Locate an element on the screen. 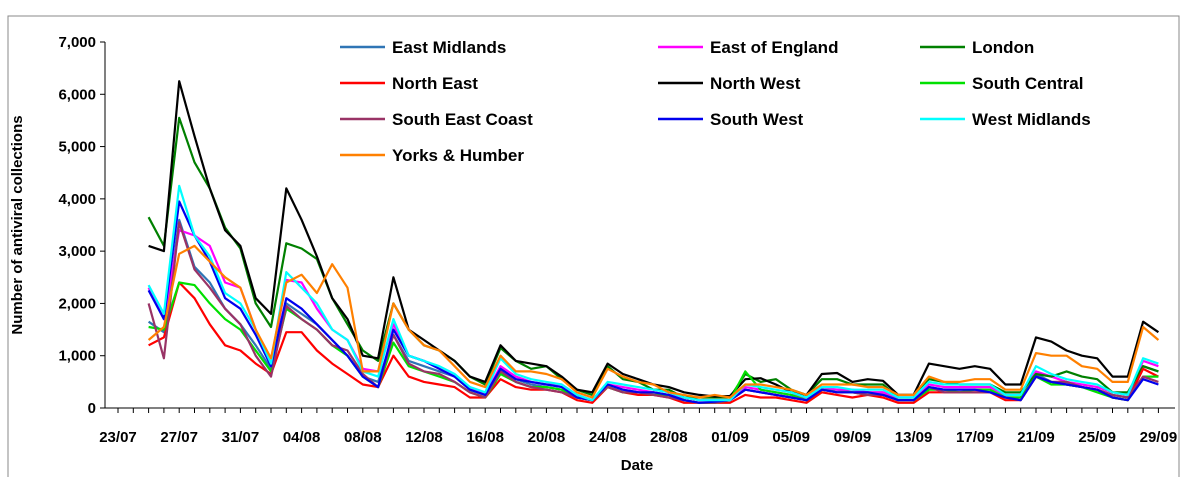  x-tick-label: 25/09 is located at coordinates (1097, 437).